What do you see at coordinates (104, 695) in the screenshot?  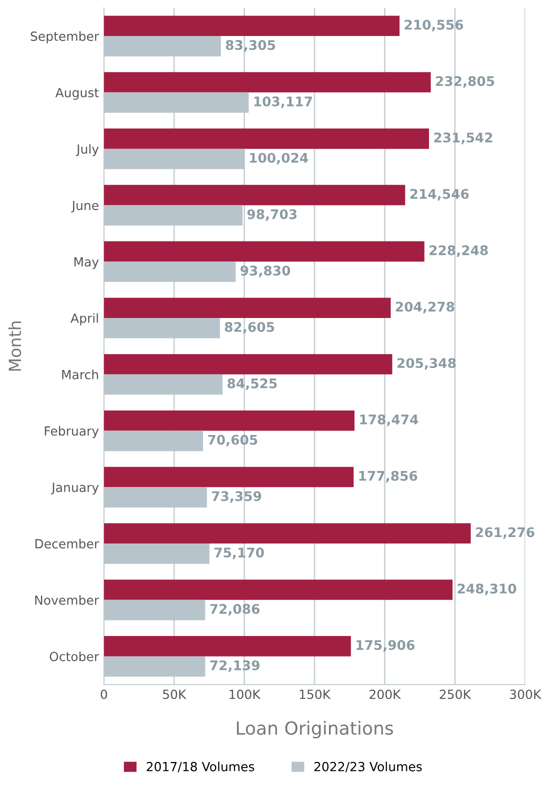 I see `x-tick-label: 0` at bounding box center [104, 695].